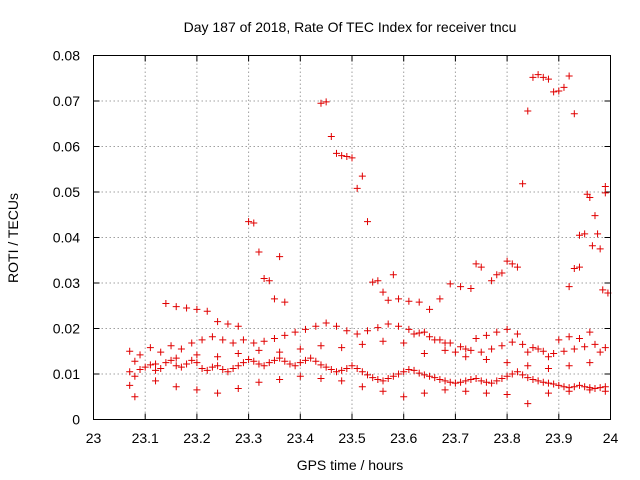 This screenshot has height=480, width=640. What do you see at coordinates (558, 438) in the screenshot?
I see `x-tick-label: 23.9` at bounding box center [558, 438].